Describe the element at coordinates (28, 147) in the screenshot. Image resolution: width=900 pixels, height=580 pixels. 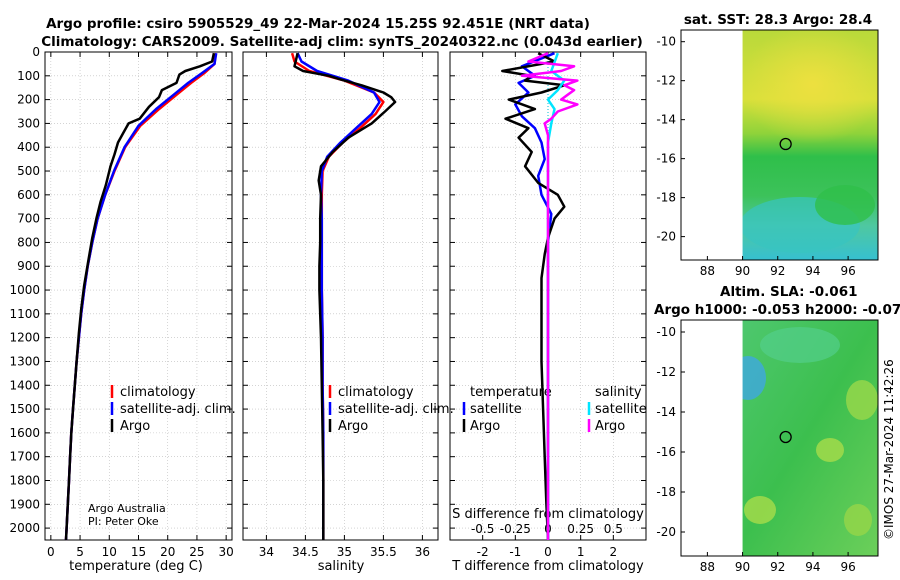
I see `temperature-ytick-label: 400` at that location.